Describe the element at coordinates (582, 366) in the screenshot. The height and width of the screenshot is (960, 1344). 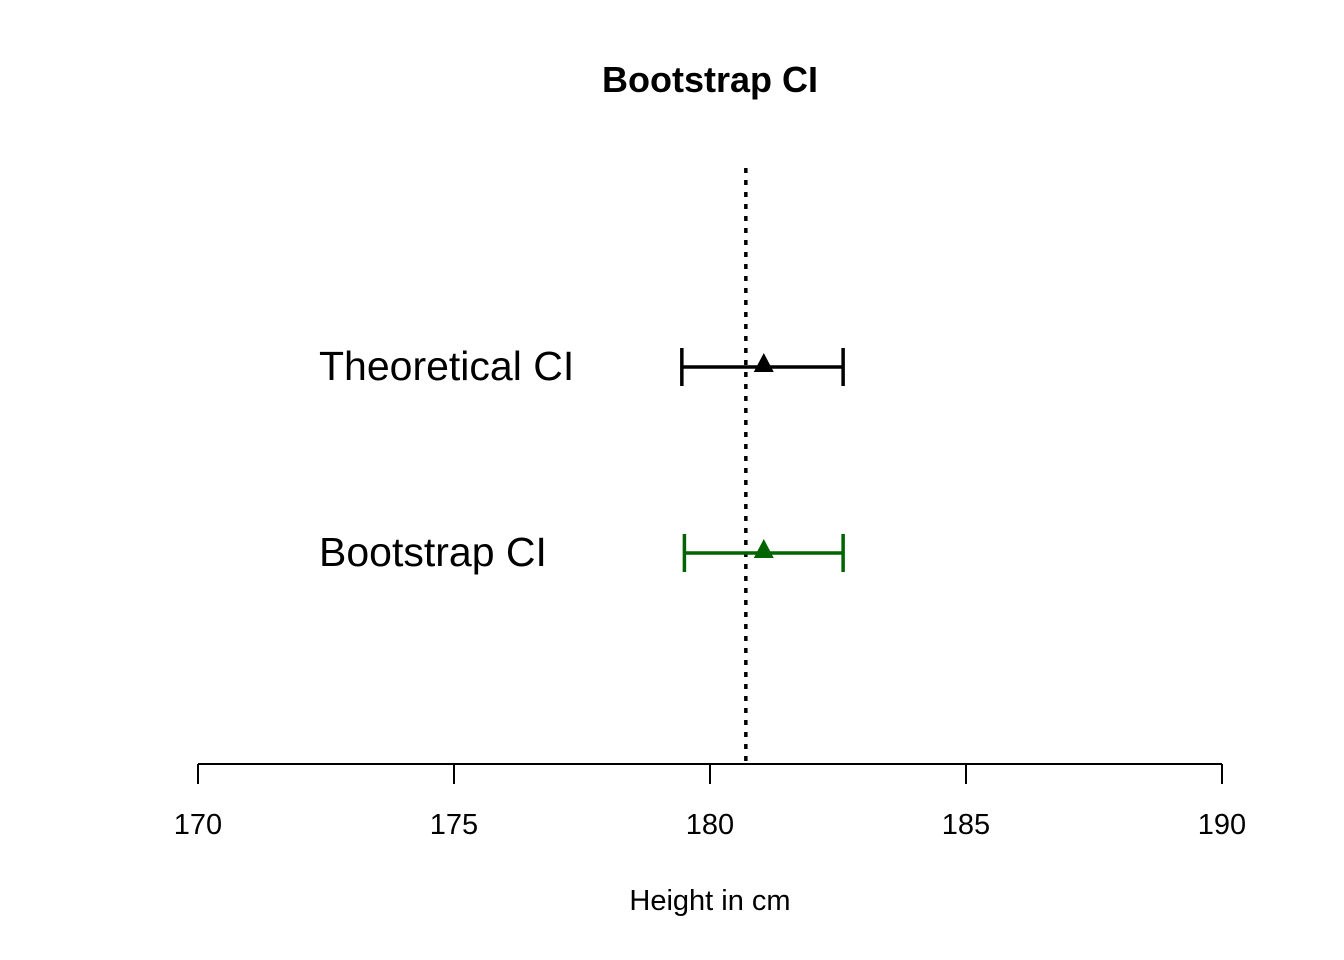
I see `ci-row: Theoretical CI` at that location.